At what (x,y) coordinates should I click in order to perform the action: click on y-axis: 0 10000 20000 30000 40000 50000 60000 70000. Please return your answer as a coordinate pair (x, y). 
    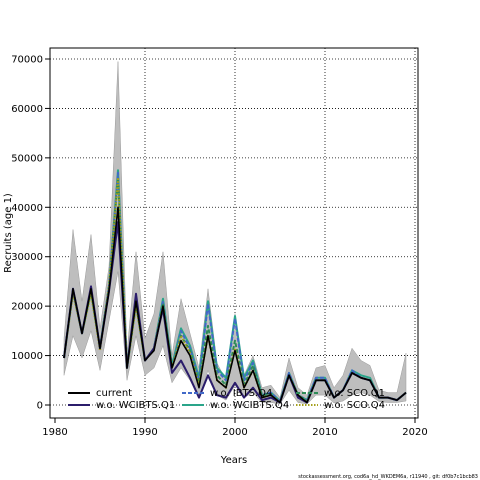
    Looking at the image, I should click on (30, 233).